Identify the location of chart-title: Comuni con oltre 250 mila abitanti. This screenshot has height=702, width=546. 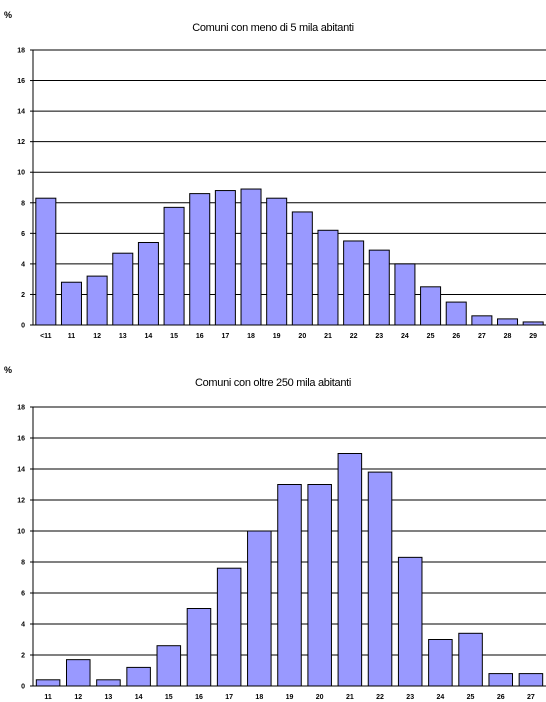
(273, 383).